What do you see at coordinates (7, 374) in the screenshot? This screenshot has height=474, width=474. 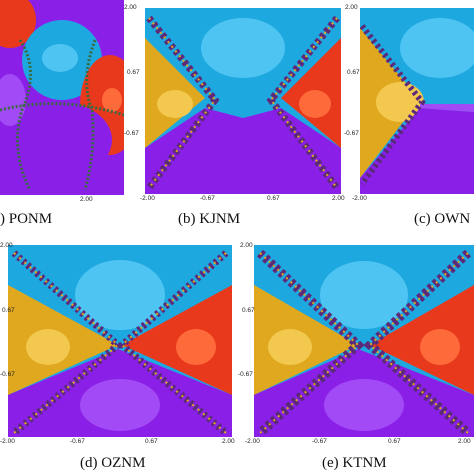 I see `tick-y-lo-d: -0.67` at bounding box center [7, 374].